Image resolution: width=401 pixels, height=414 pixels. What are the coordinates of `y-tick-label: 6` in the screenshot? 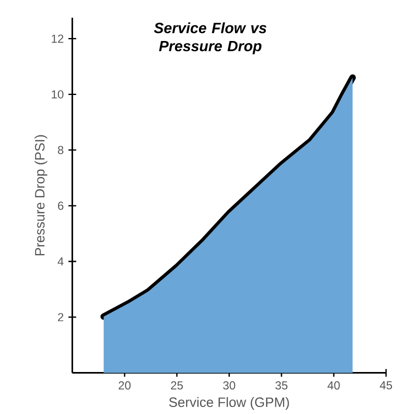 It's located at (61, 206).